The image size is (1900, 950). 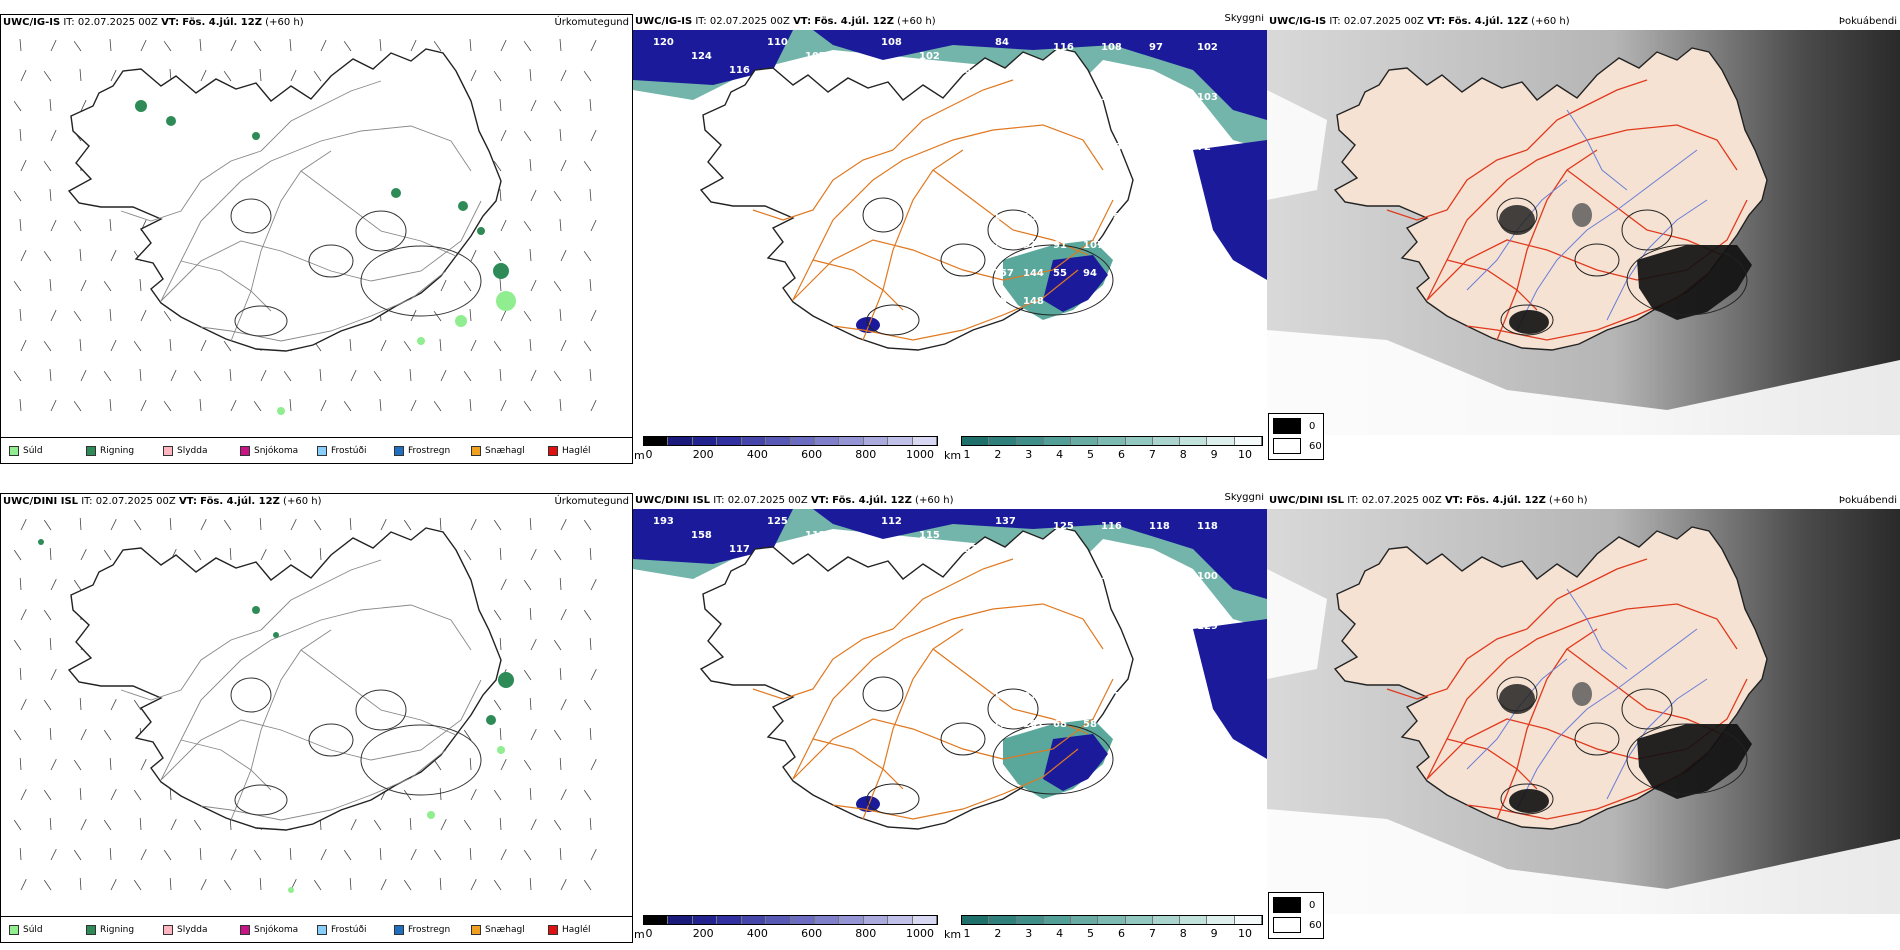 I want to click on cloud-base-label: 112, so click(x=815, y=535).